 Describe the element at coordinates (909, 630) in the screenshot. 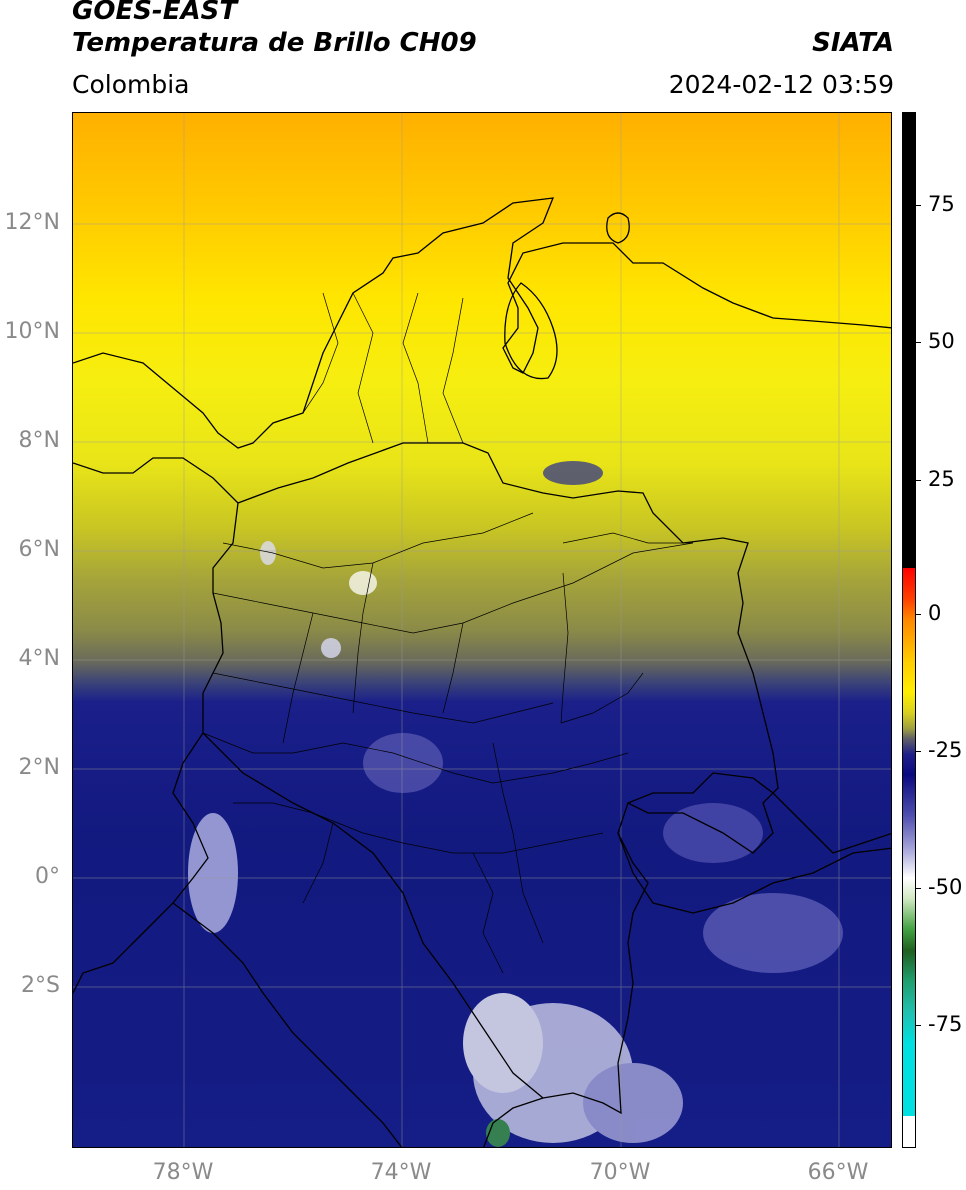

I see `temperature-colorbar` at that location.